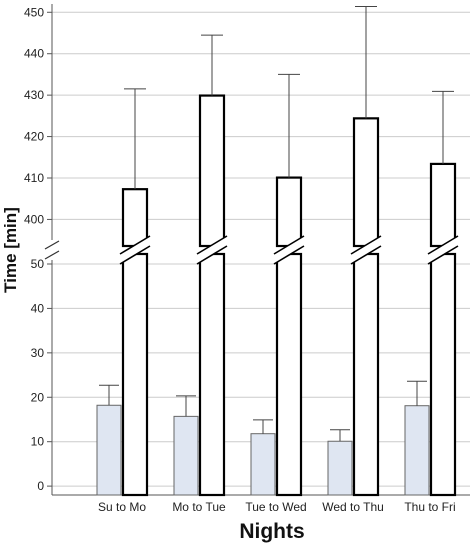  What do you see at coordinates (34, 137) in the screenshot?
I see `y-tick-label: 420` at bounding box center [34, 137].